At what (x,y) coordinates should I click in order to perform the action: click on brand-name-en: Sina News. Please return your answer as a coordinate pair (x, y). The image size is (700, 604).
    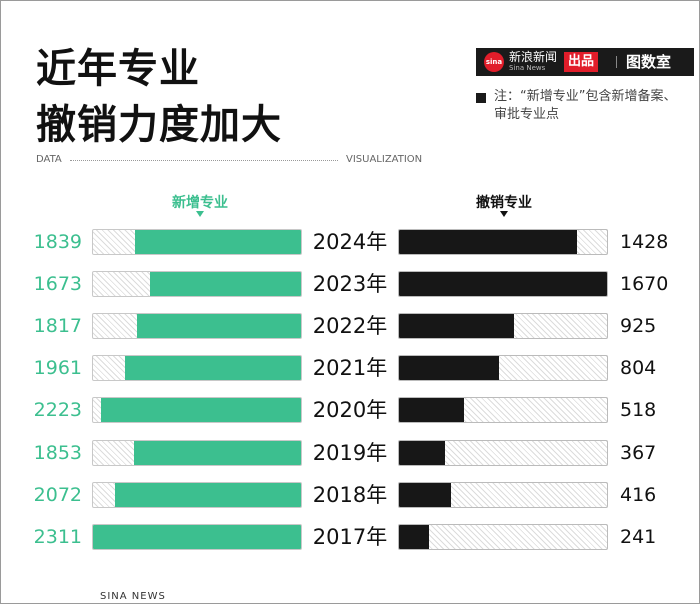
    Looking at the image, I should click on (527, 68).